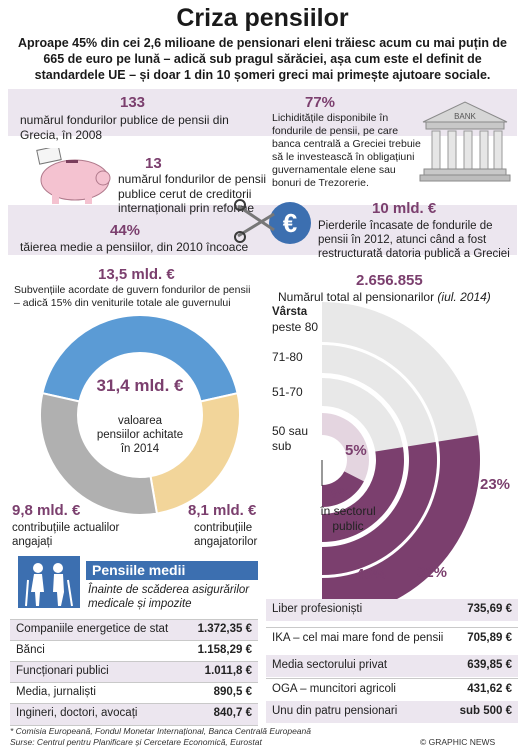 This screenshot has width=525, height=750. What do you see at coordinates (30, 650) in the screenshot?
I see `row-label: Bănci` at bounding box center [30, 650].